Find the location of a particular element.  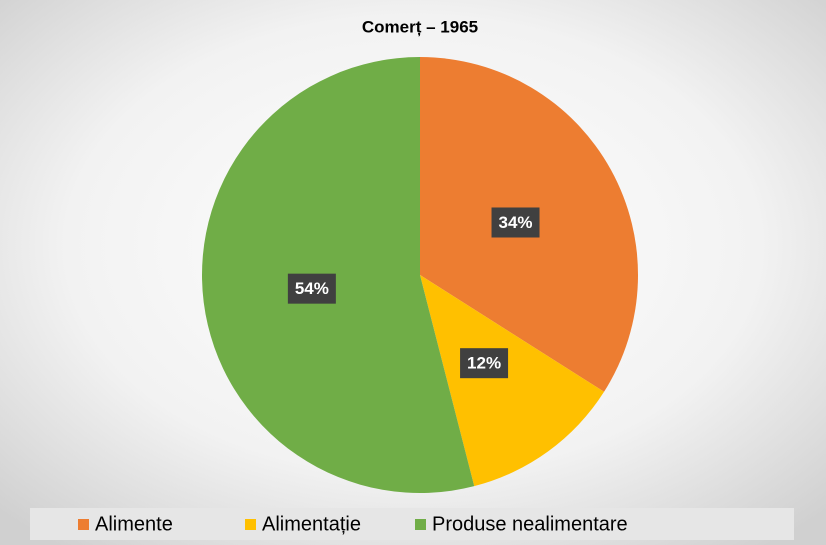

legend-label: Produse nealimentare is located at coordinates (530, 524).